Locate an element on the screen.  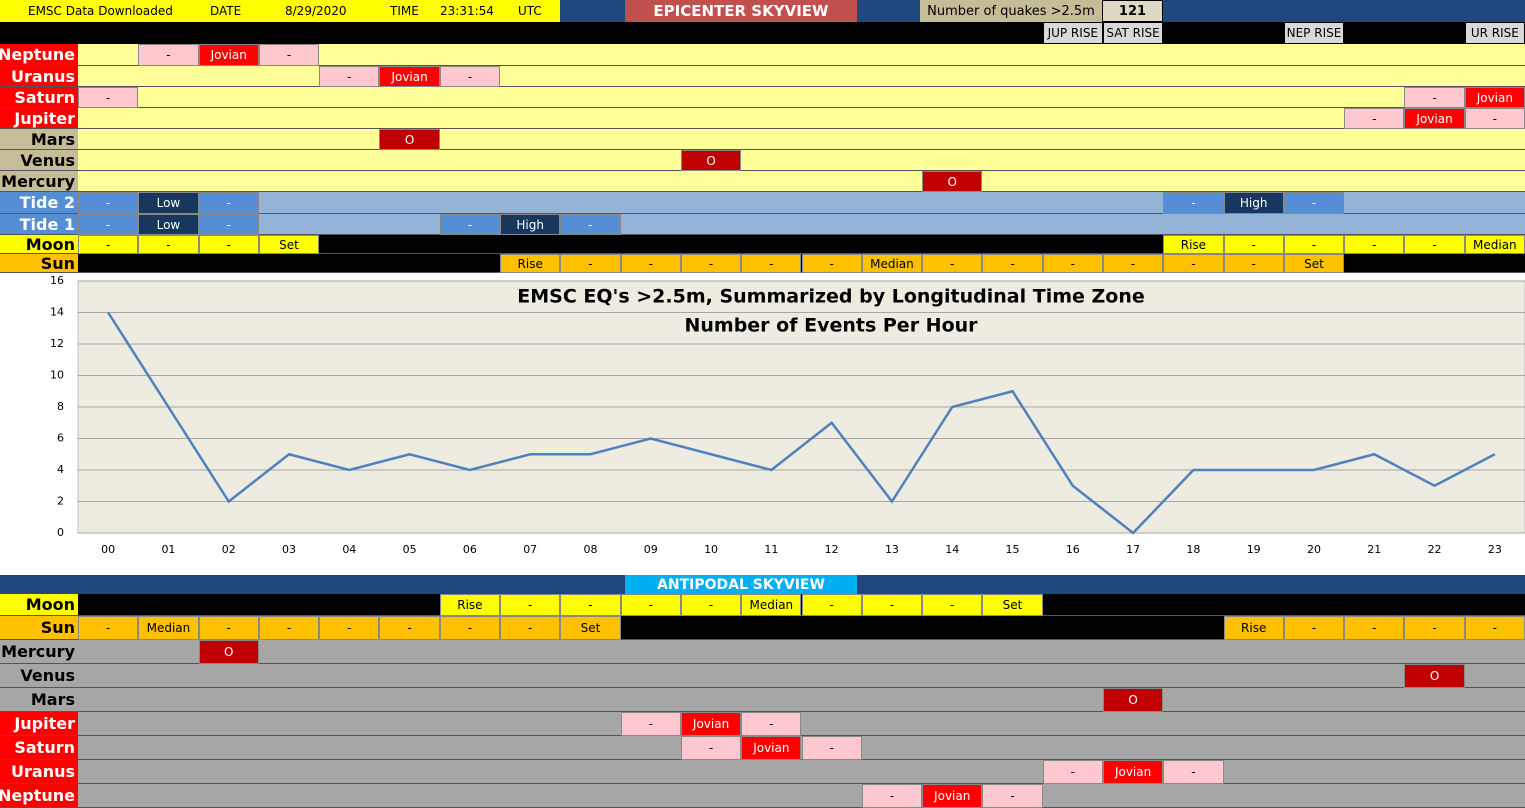
row-label: Saturn is located at coordinates (39, 97).